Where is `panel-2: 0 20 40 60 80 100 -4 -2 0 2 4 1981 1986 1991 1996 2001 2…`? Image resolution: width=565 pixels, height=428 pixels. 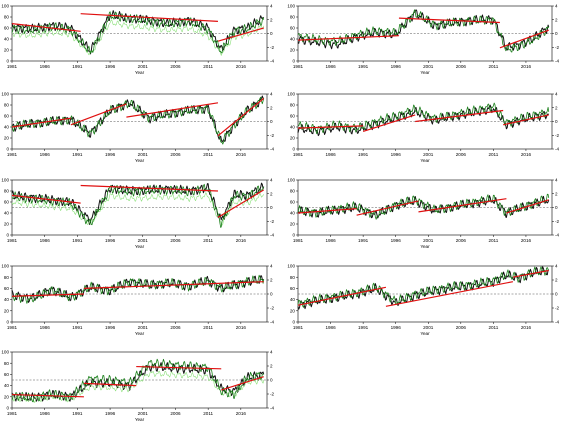
panel-2: 0 20 40 60 80 100 -4 -2 0 2 4 1981 1986 1991 1996 2001 2… is located at coordinates (423, 39).